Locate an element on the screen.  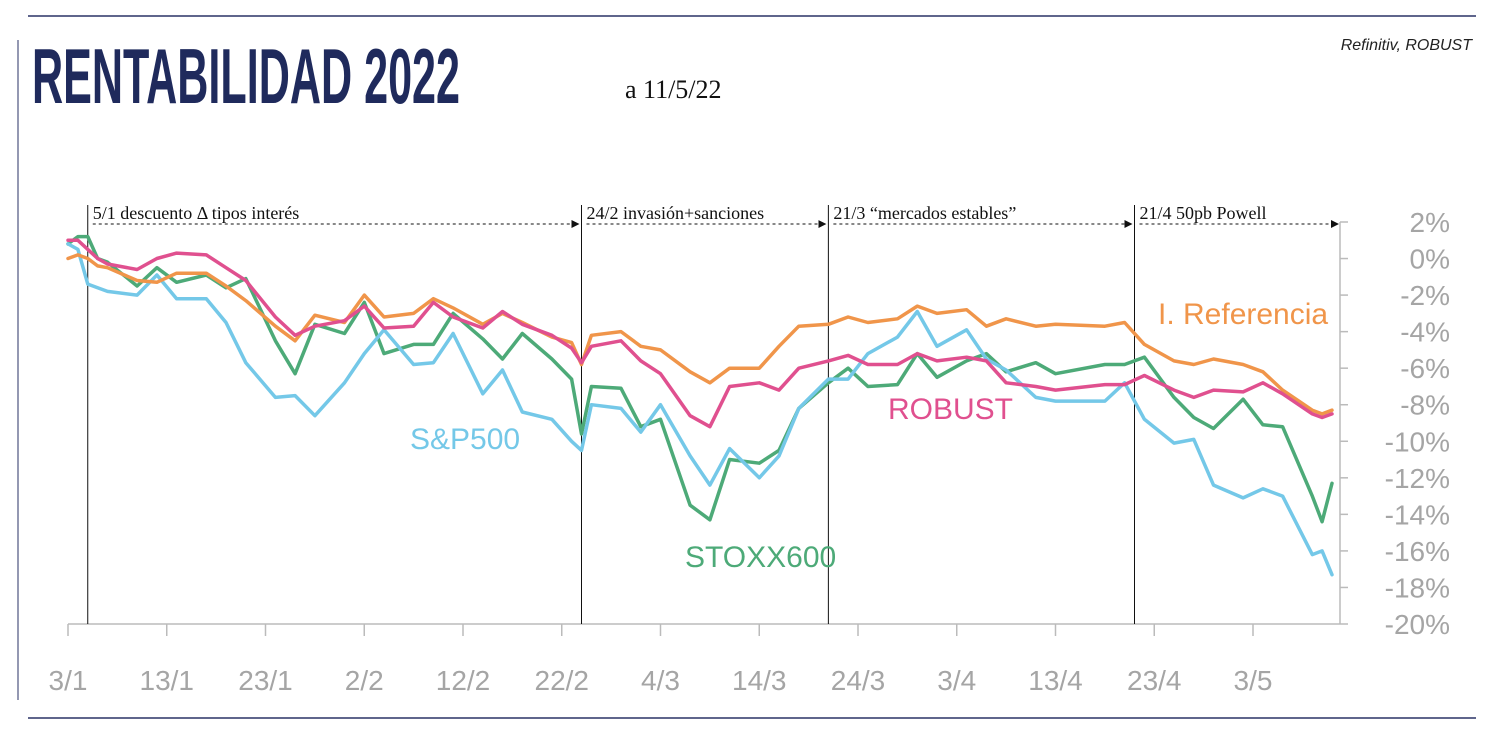
x-tick-label: 3/4 is located at coordinates (956, 680).